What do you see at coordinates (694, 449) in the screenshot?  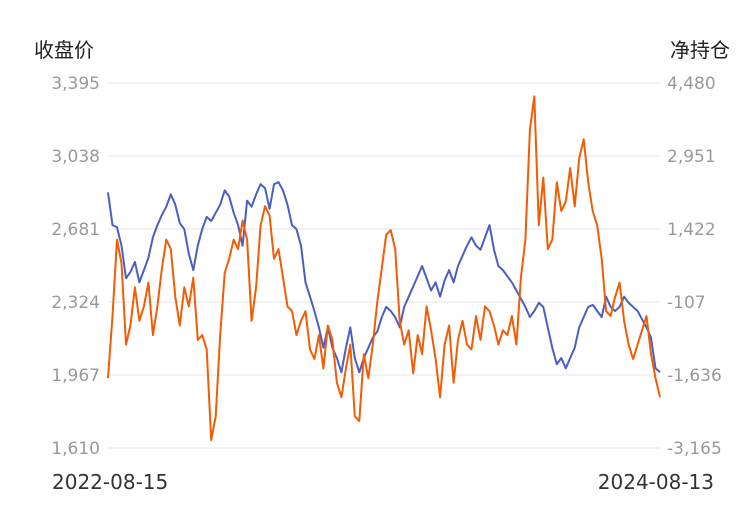 I see `right-tick-label: -3,165` at bounding box center [694, 449].